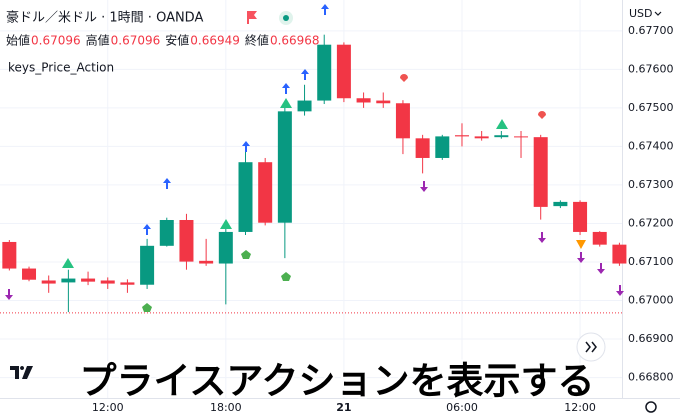 Image resolution: width=680 pixels, height=420 pixels. What do you see at coordinates (651, 261) in the screenshot?
I see `y-tick-label: 0.67100` at bounding box center [651, 261].